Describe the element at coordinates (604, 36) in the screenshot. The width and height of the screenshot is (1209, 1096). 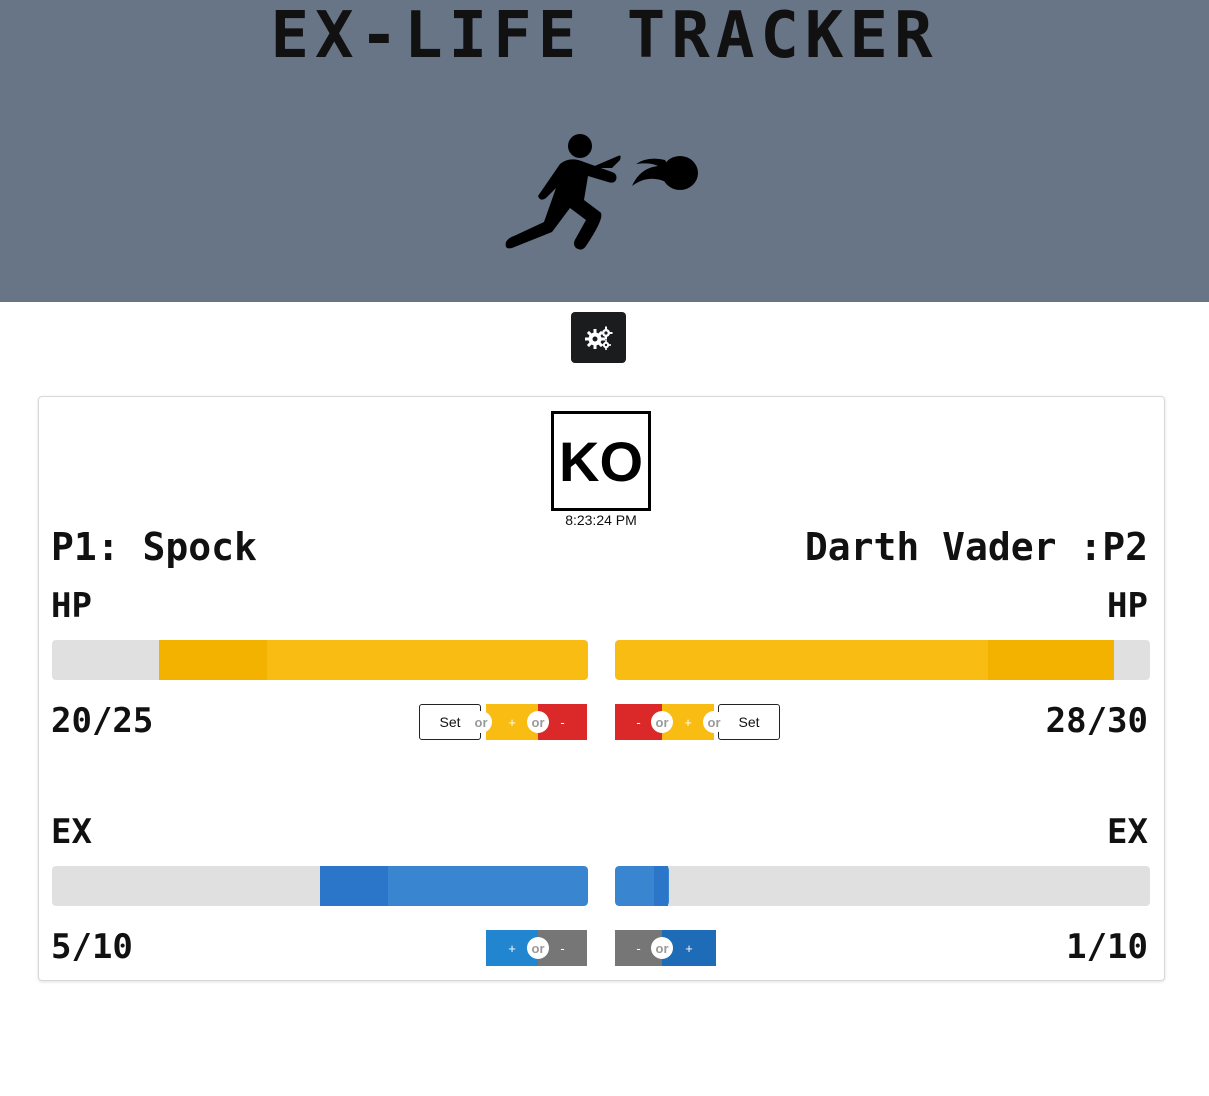
I see `app-title: EX-LIFE TRACKER` at that location.